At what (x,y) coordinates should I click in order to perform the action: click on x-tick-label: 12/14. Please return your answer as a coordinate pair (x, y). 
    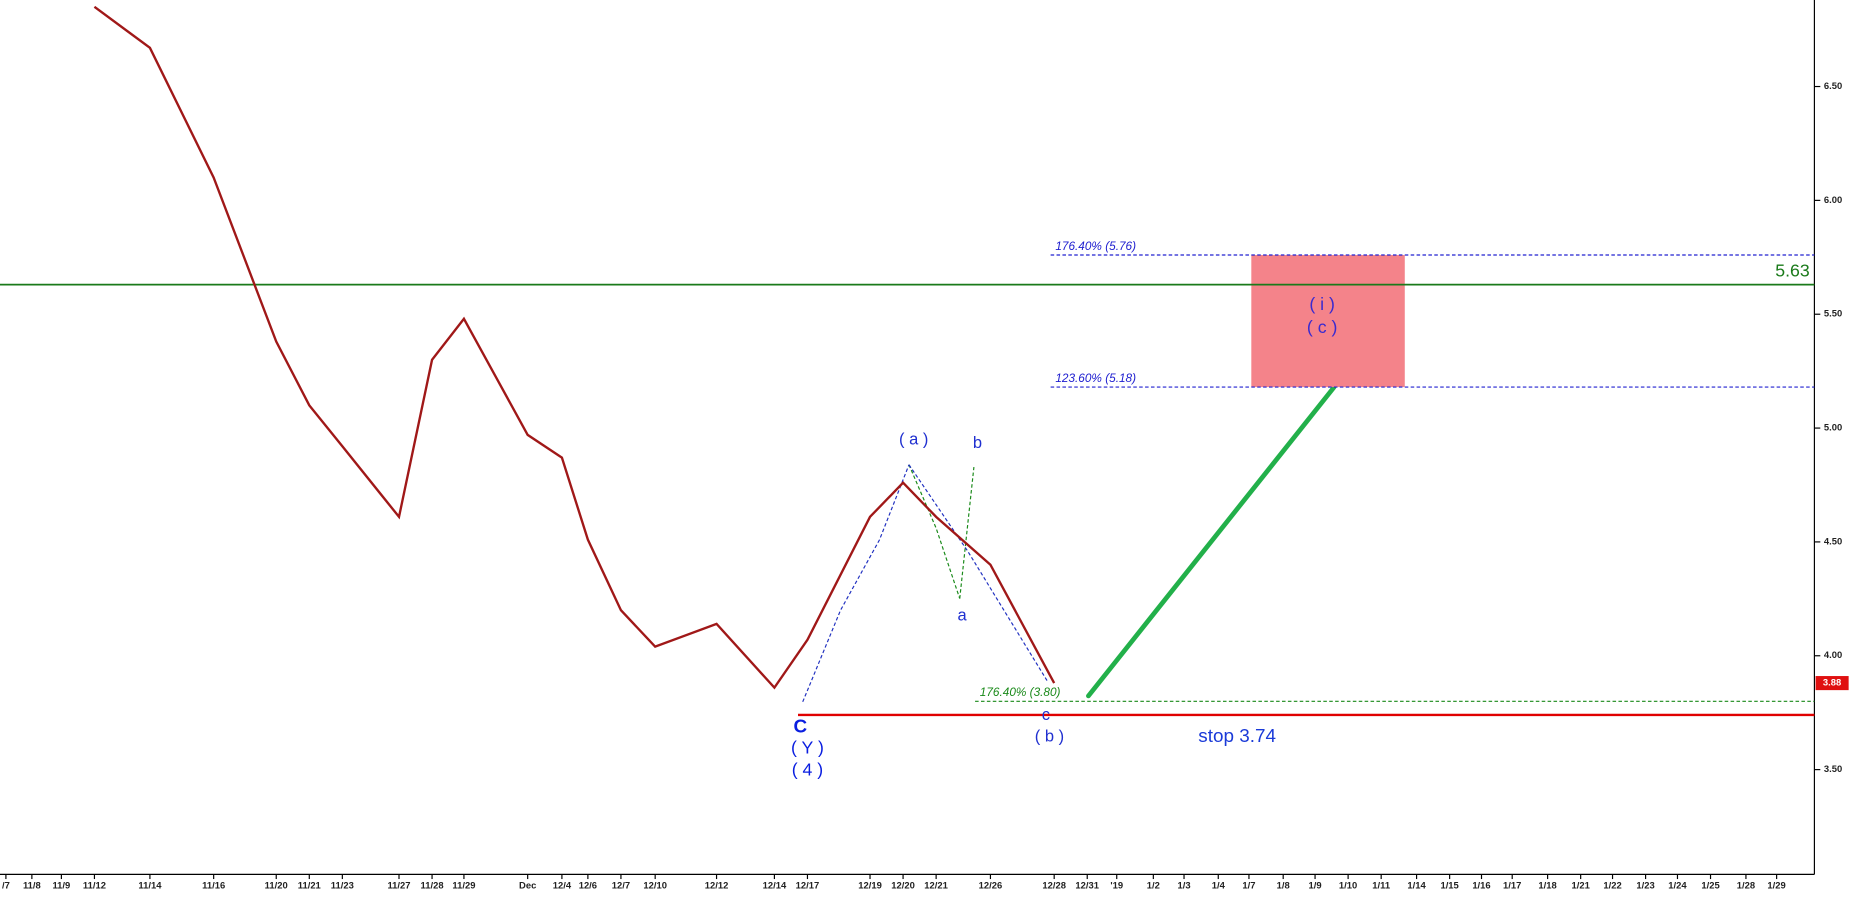
    Looking at the image, I should click on (775, 885).